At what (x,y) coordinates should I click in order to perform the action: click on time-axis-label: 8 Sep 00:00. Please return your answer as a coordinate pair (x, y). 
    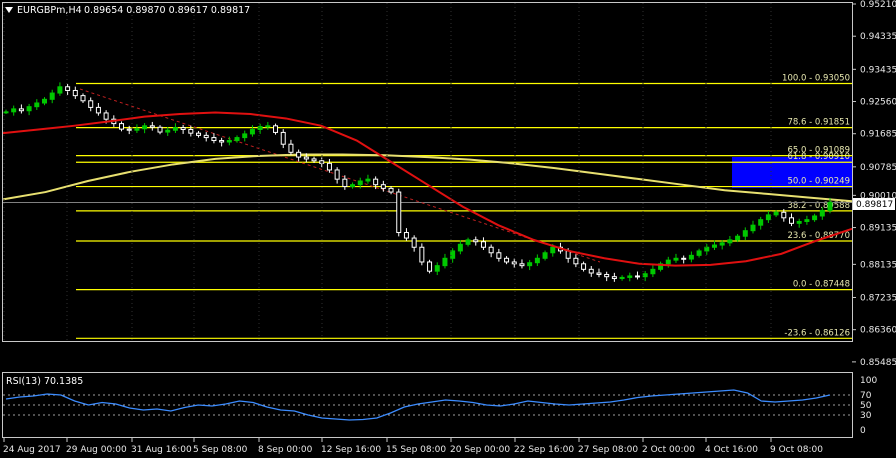
    Looking at the image, I should click on (285, 450).